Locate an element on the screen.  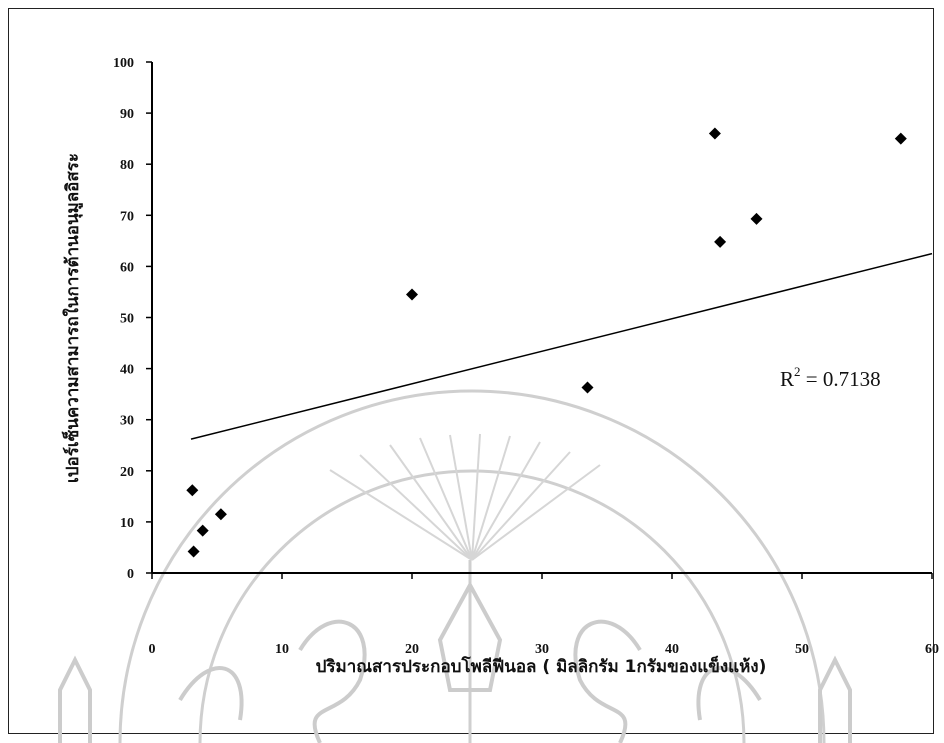
x-tick-label: 20 is located at coordinates (412, 649).